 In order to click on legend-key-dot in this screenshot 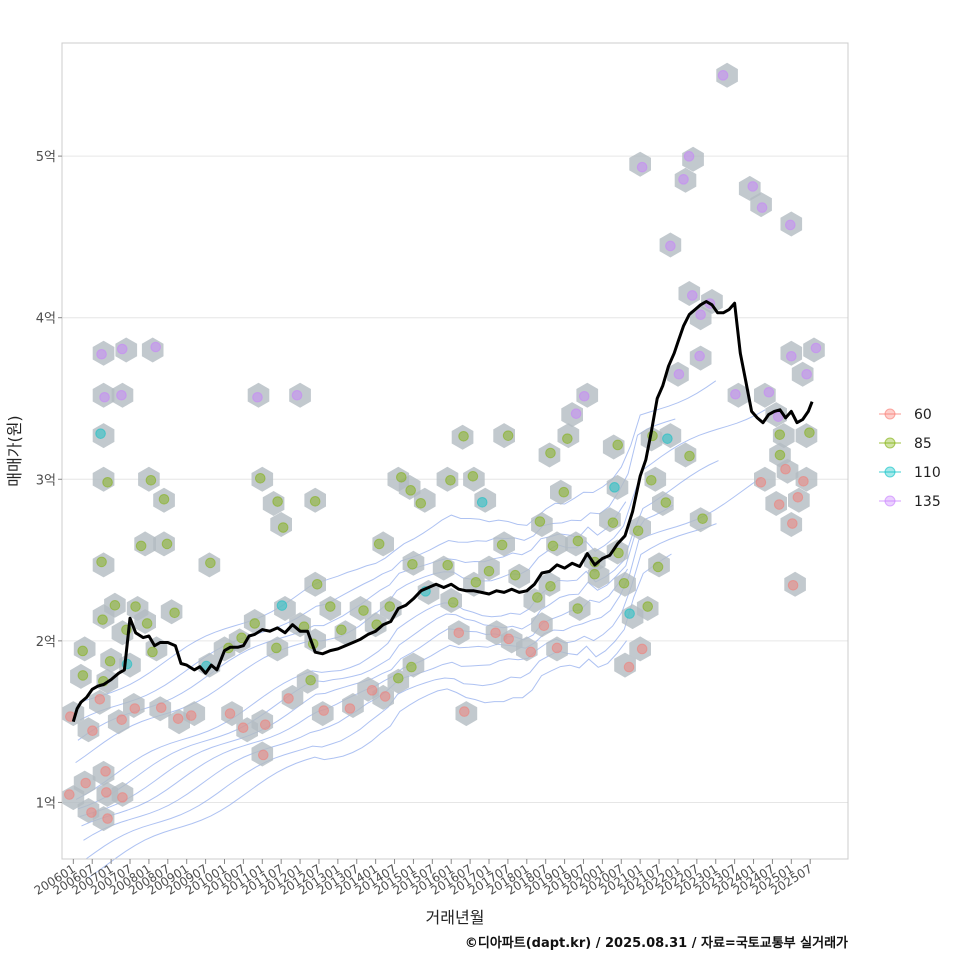, I will do `click(890, 414)`.